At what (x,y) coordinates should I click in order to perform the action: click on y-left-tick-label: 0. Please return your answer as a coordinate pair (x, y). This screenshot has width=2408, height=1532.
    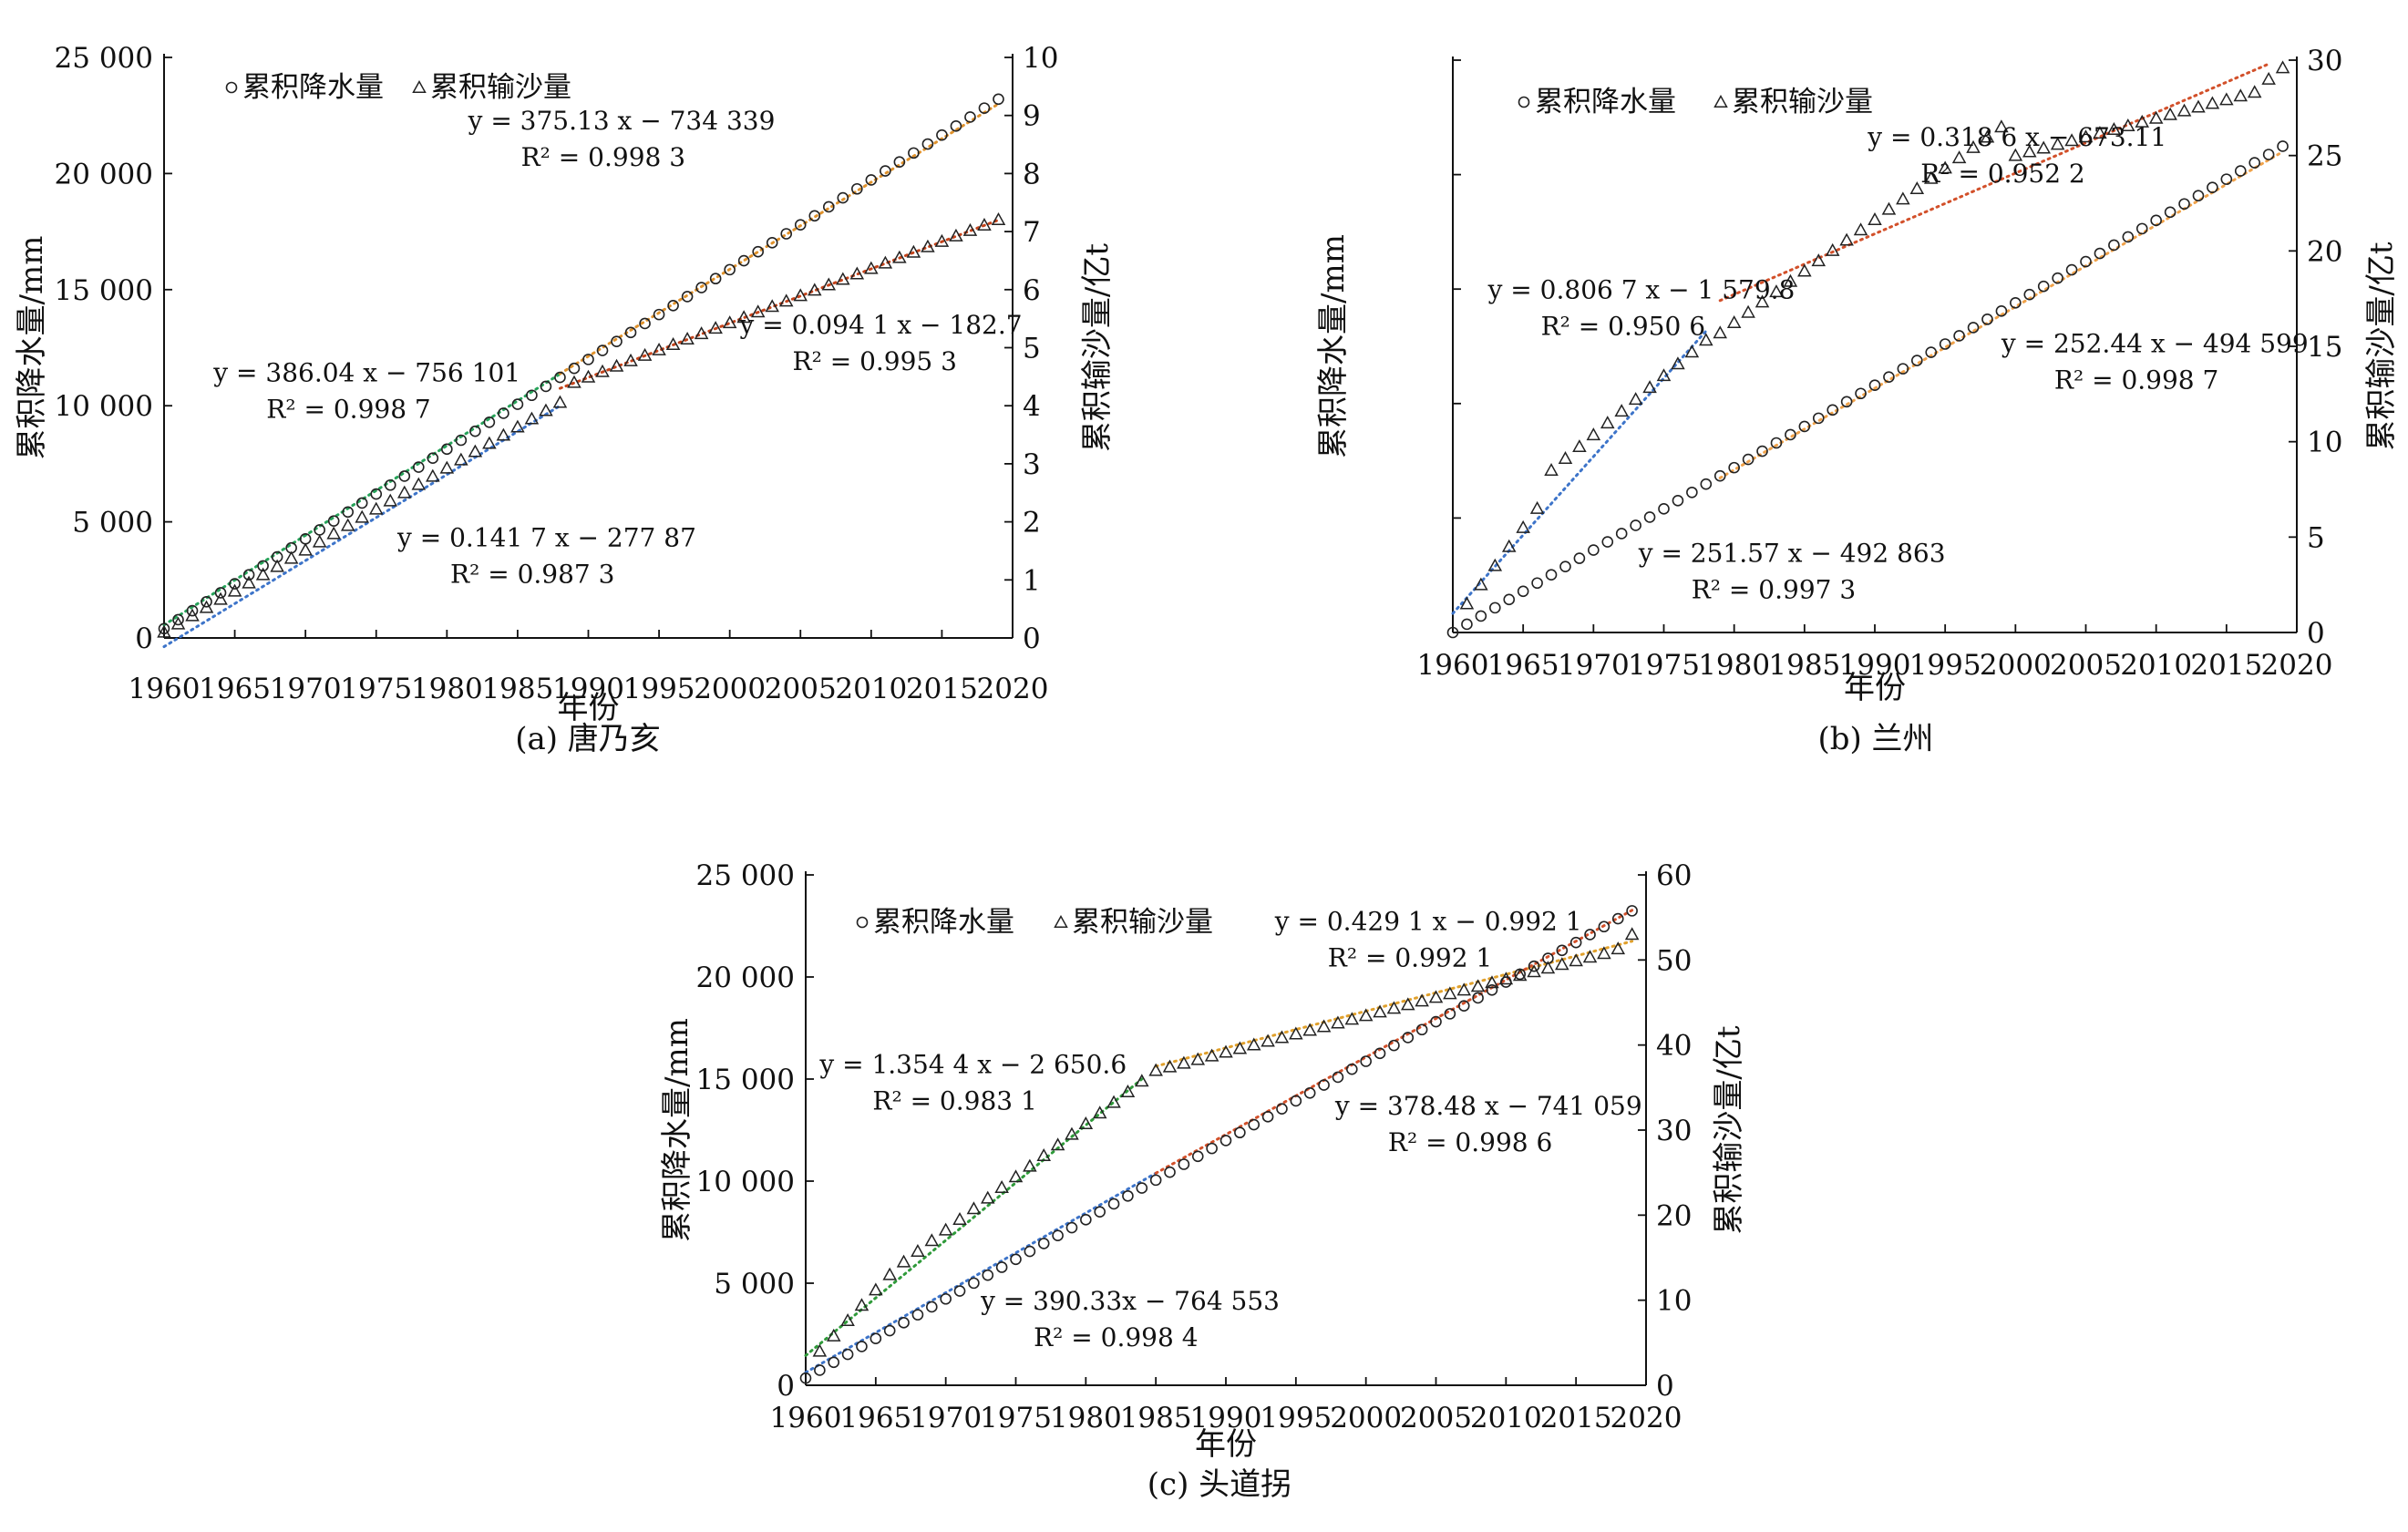
    Looking at the image, I should click on (786, 1387).